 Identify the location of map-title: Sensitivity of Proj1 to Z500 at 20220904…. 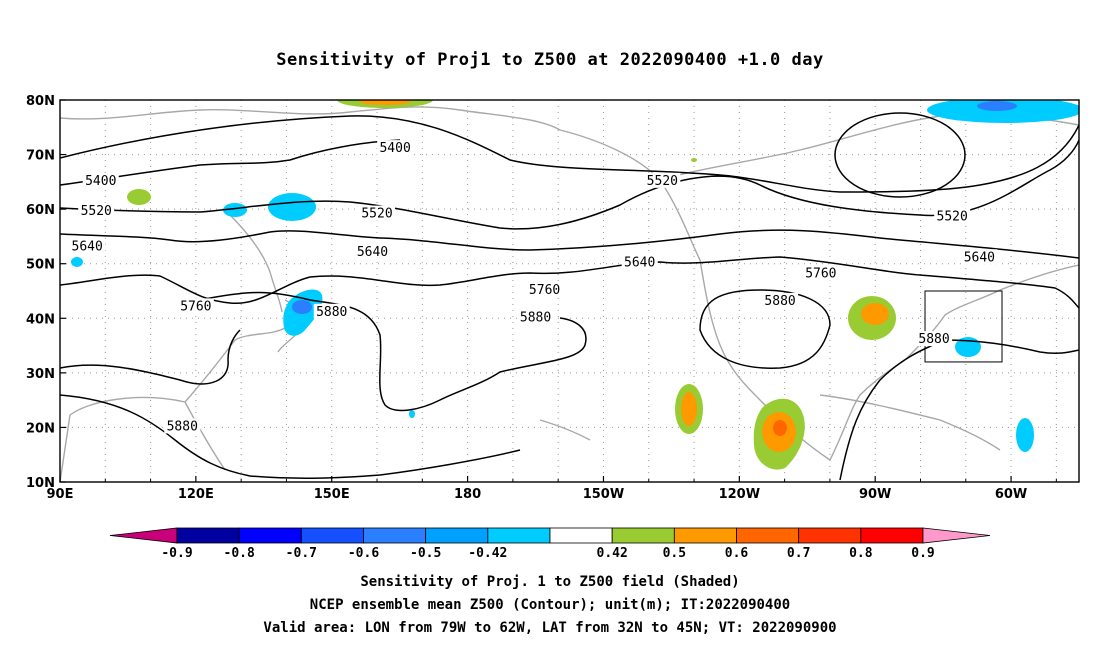
(550, 60).